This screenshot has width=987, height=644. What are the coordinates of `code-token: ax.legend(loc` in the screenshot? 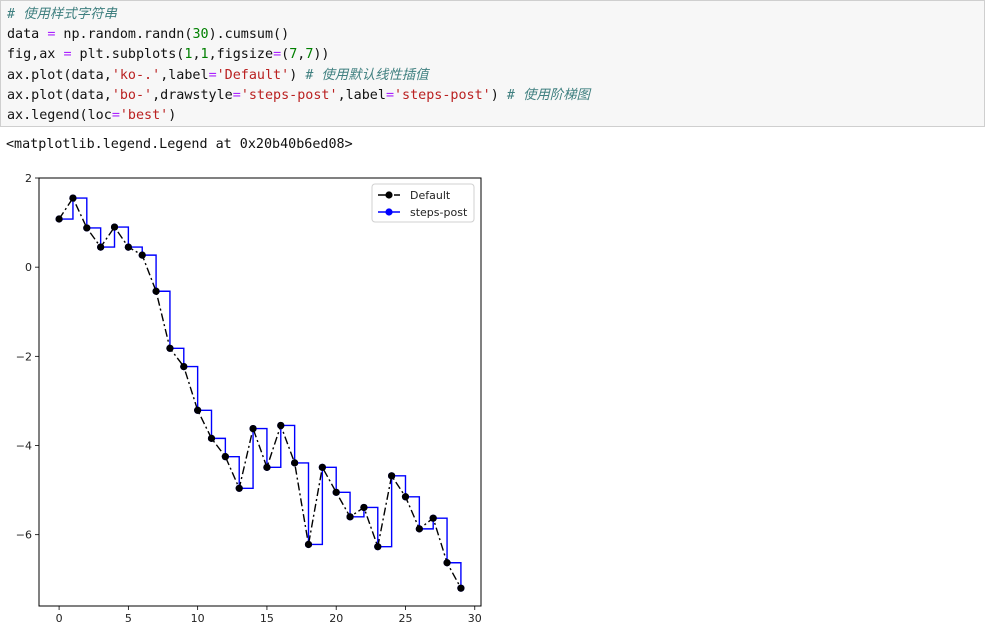 It's located at (59, 116).